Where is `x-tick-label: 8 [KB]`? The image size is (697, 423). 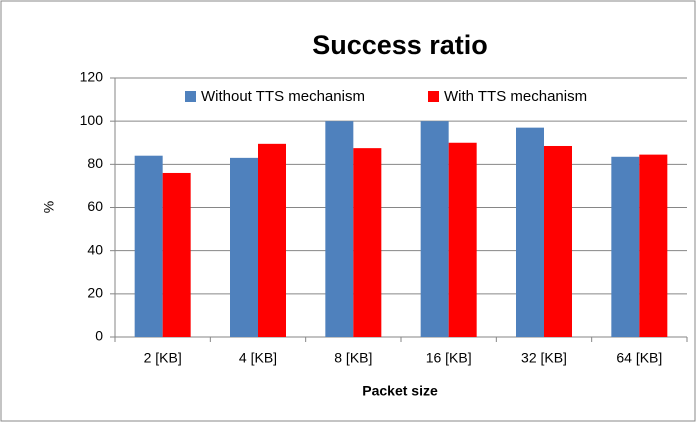 x-tick-label: 8 [KB] is located at coordinates (353, 358).